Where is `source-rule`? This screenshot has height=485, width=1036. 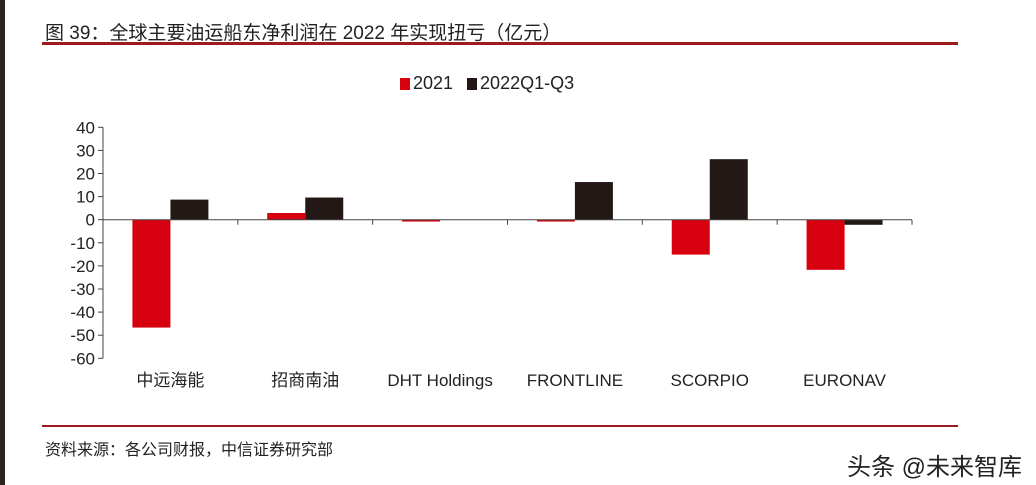 source-rule is located at coordinates (500, 426).